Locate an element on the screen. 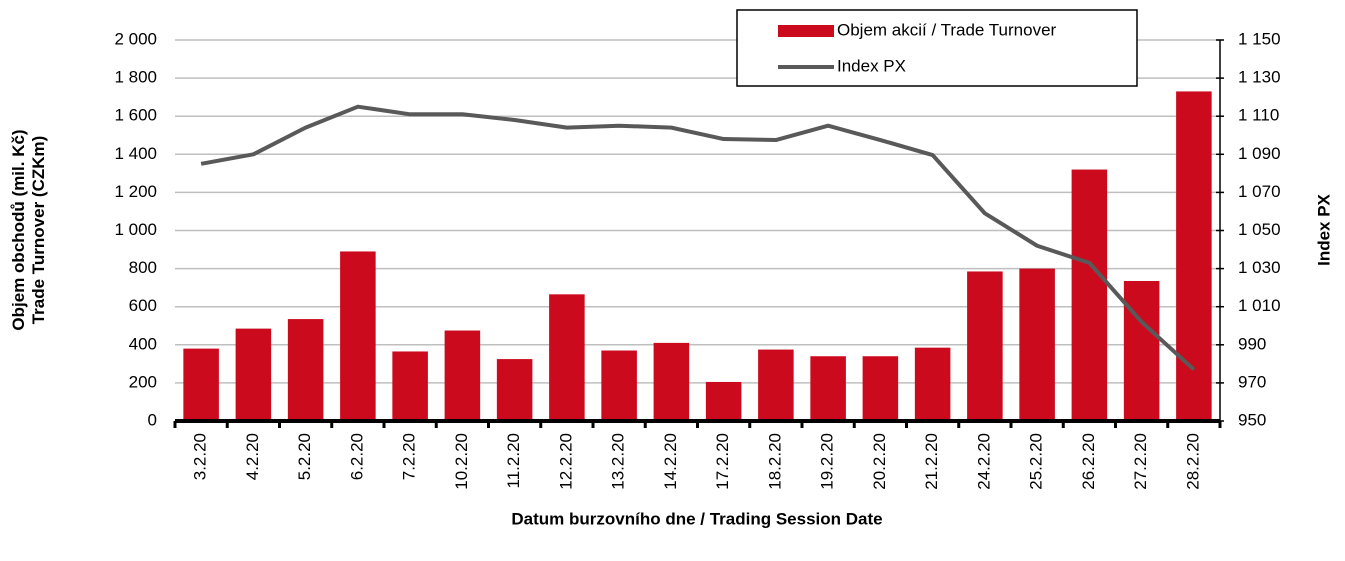  legend-label: Index PX is located at coordinates (871, 65).